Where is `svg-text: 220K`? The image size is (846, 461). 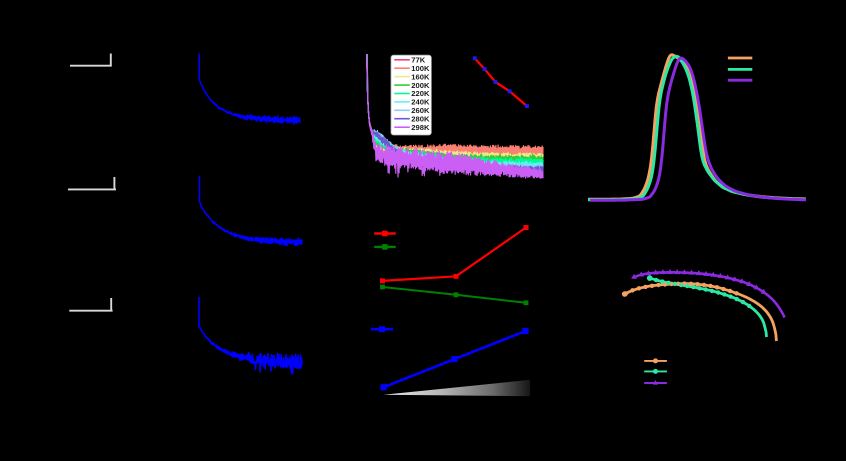 svg-text: 220K is located at coordinates (420, 93).